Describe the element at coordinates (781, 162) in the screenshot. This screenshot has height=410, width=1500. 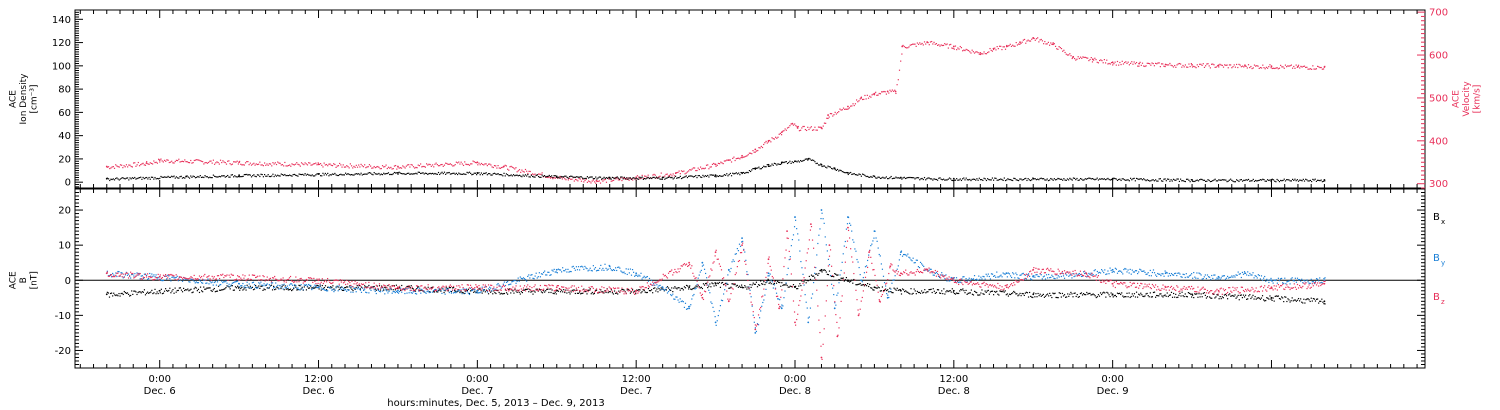
I see `density-series-data-point` at that location.